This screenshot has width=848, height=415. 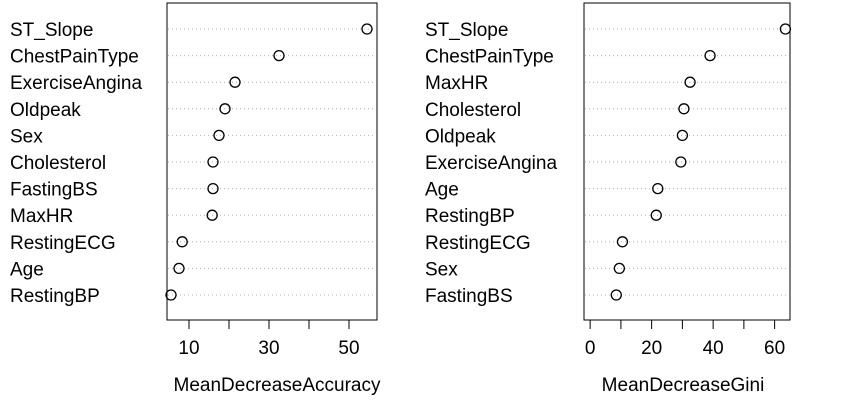 What do you see at coordinates (456, 83) in the screenshot?
I see `right-category-label: MaxHR` at bounding box center [456, 83].